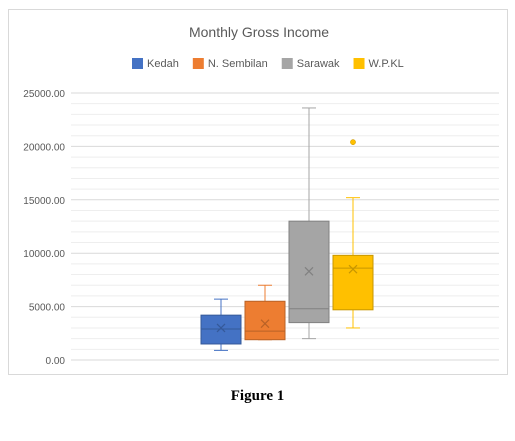  What do you see at coordinates (44, 254) in the screenshot?
I see `y-tick-label: 10000.00` at bounding box center [44, 254].